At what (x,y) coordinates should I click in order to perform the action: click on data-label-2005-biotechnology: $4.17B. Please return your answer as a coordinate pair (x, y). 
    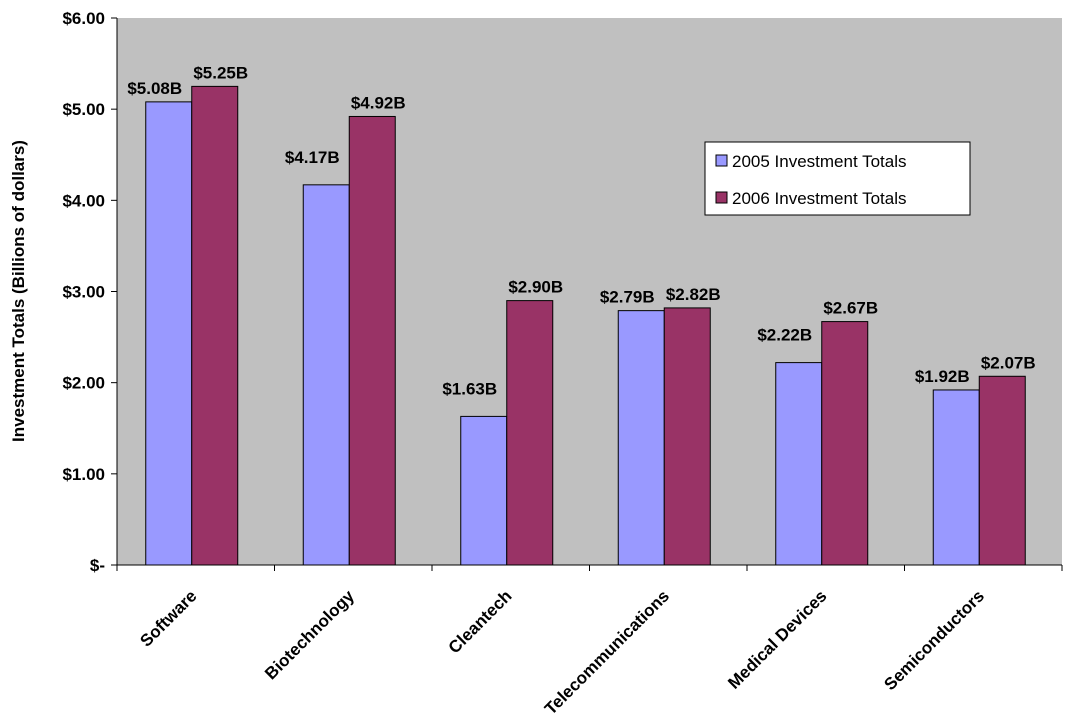
    Looking at the image, I should click on (312, 157).